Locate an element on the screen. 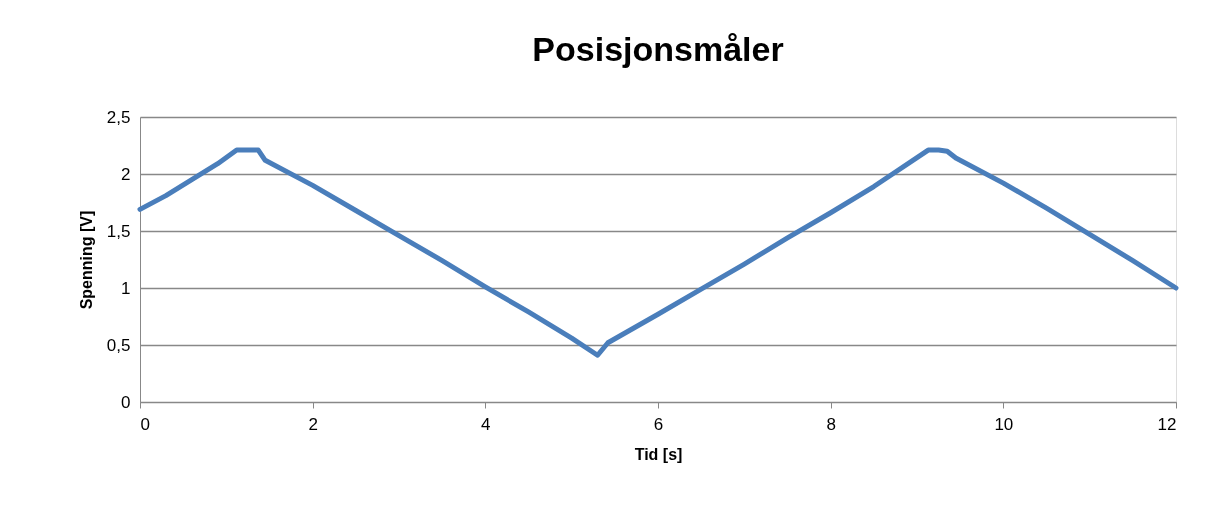 The image size is (1213, 520). y-tick-label: 2 is located at coordinates (126, 174).